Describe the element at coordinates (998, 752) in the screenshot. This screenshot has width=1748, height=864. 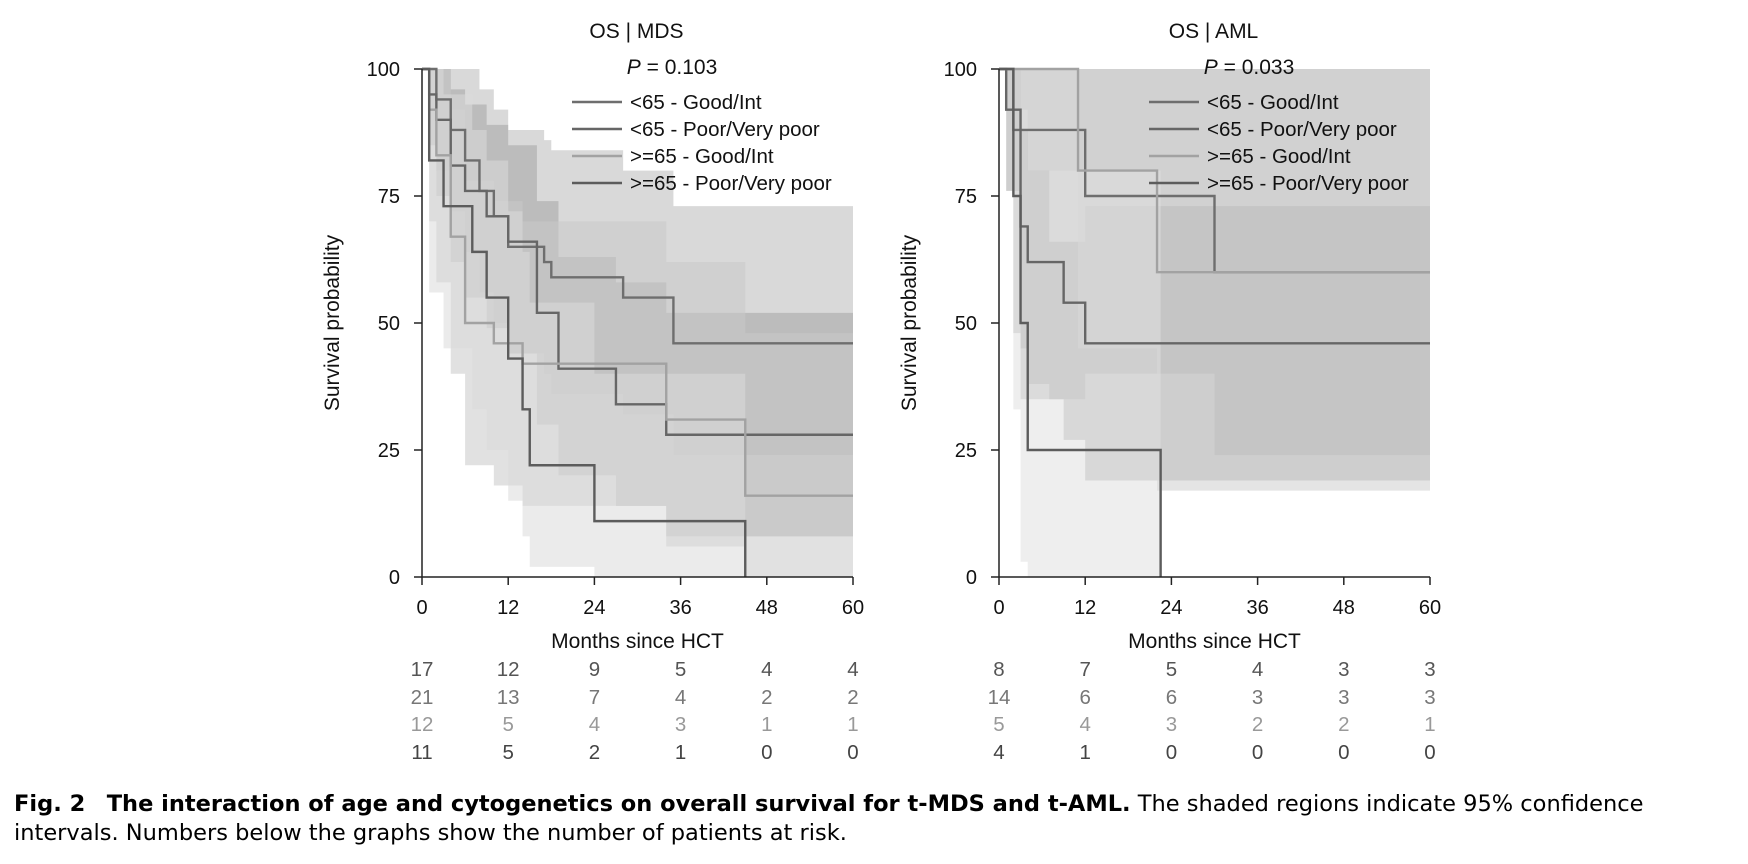
I see `at-risk-count-series-4: 4` at that location.